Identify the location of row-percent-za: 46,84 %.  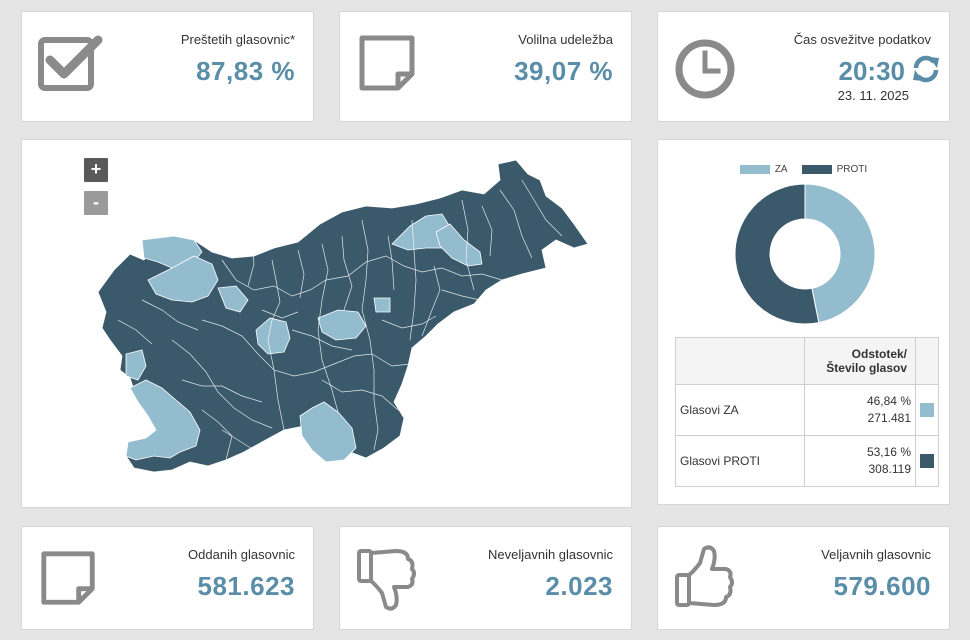
(888, 401).